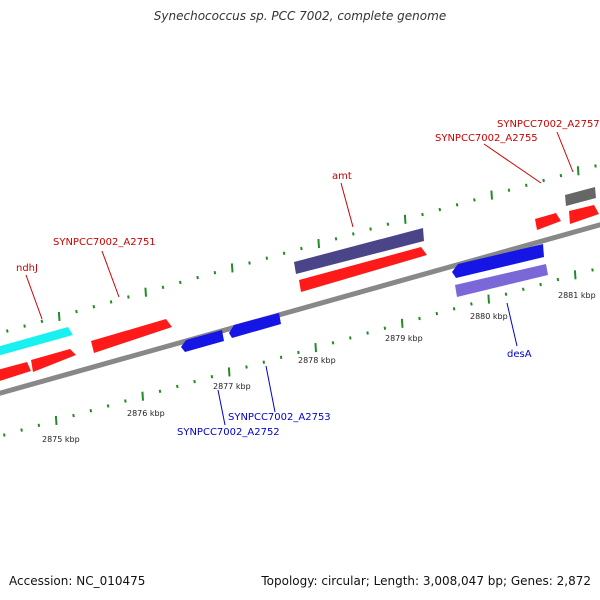 Image resolution: width=600 pixels, height=600 pixels. I want to click on gene-label-a2751: SYNPCC7002_A2751, so click(104, 242).